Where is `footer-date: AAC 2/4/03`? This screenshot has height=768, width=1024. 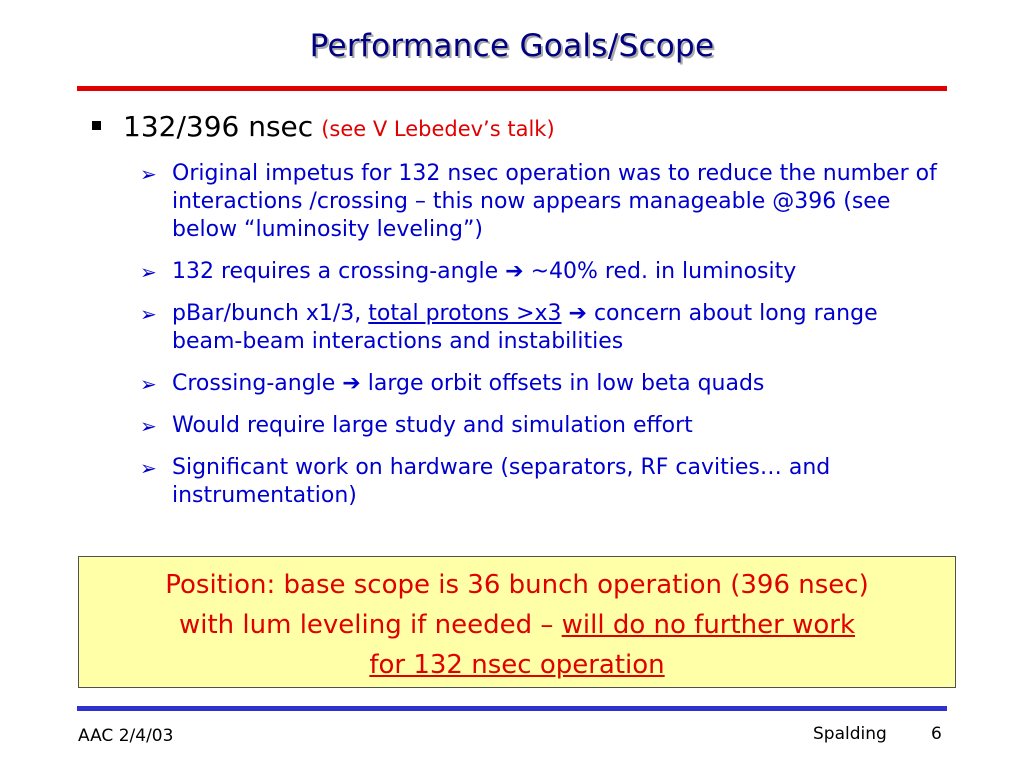
footer-date: AAC 2/4/03 is located at coordinates (126, 736).